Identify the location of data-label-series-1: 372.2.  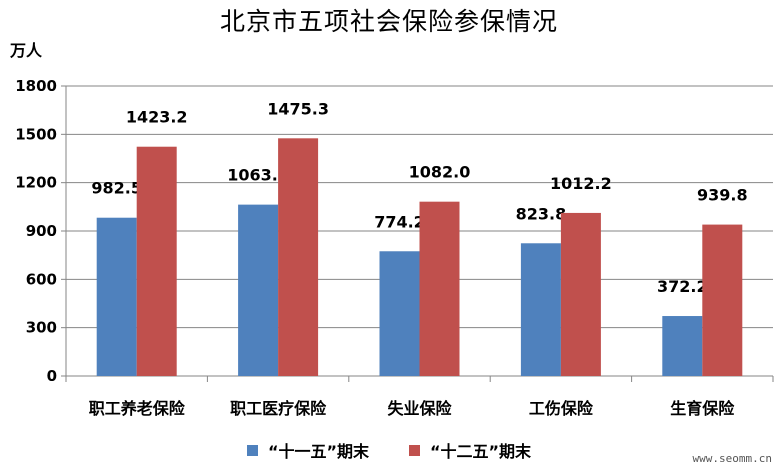
(682, 286).